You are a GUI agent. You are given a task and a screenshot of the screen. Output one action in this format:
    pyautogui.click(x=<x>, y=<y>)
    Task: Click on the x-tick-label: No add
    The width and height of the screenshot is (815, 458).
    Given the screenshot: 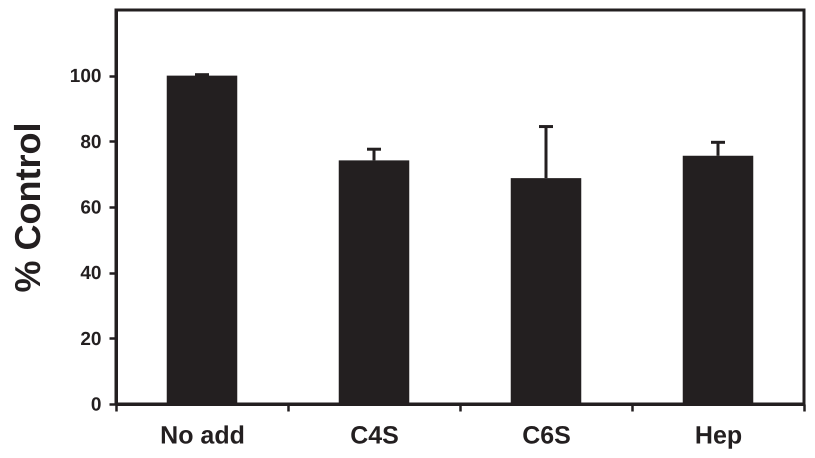 What is the action you would take?
    pyautogui.click(x=202, y=436)
    